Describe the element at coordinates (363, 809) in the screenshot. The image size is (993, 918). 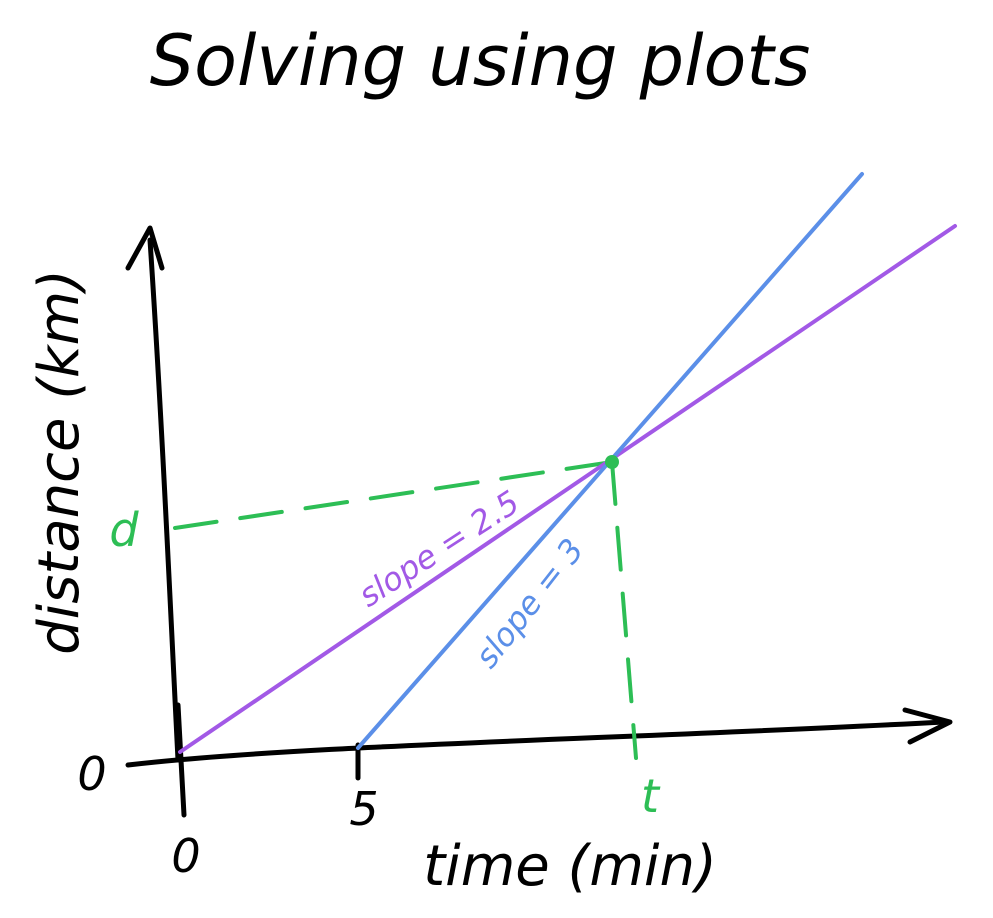
I see `x-tick-label-5: 5` at that location.